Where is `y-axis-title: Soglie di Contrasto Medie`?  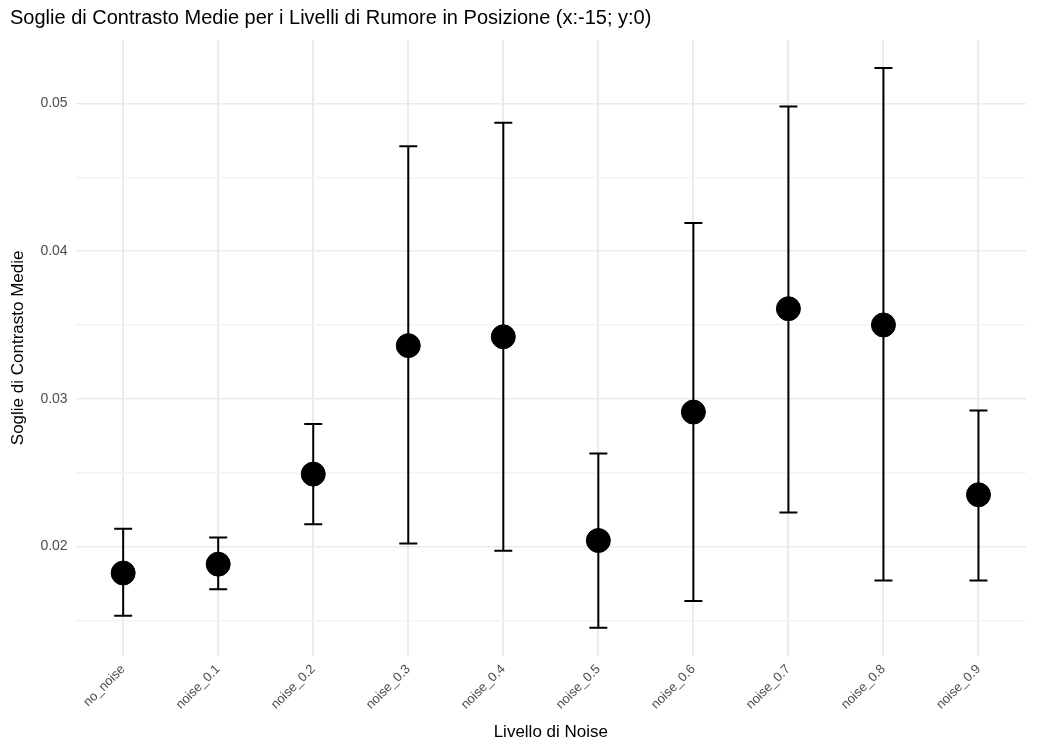 y-axis-title: Soglie di Contrasto Medie is located at coordinates (17, 348).